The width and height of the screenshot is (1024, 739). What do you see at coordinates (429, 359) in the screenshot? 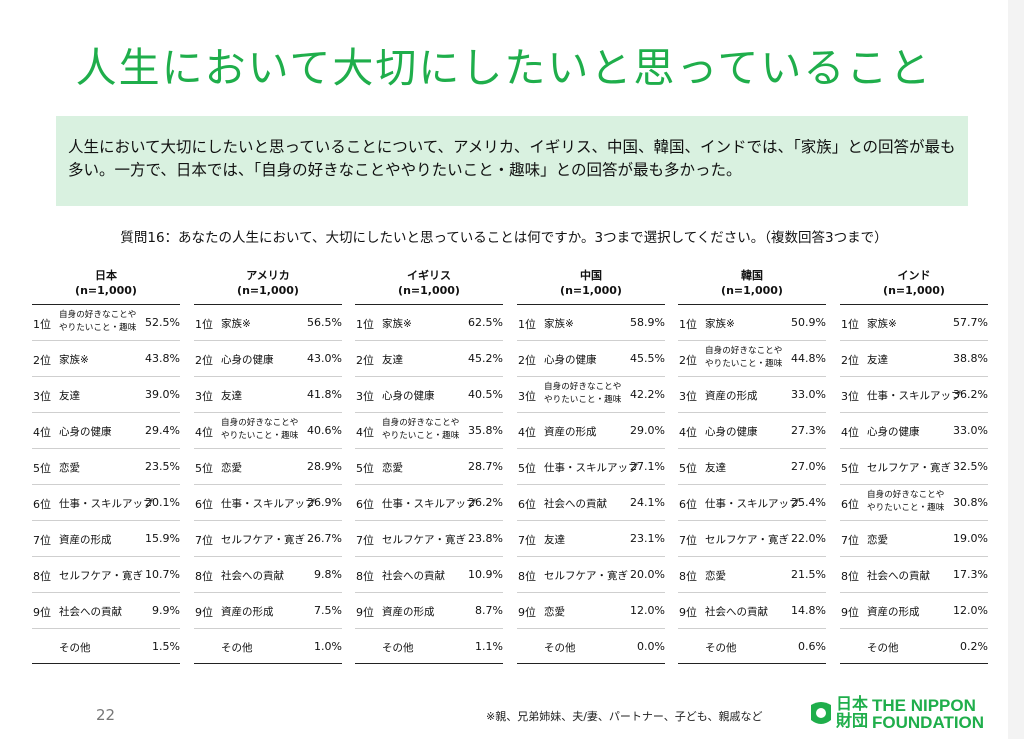
I see `table-row: 2位 友達 45.2%` at bounding box center [429, 359].